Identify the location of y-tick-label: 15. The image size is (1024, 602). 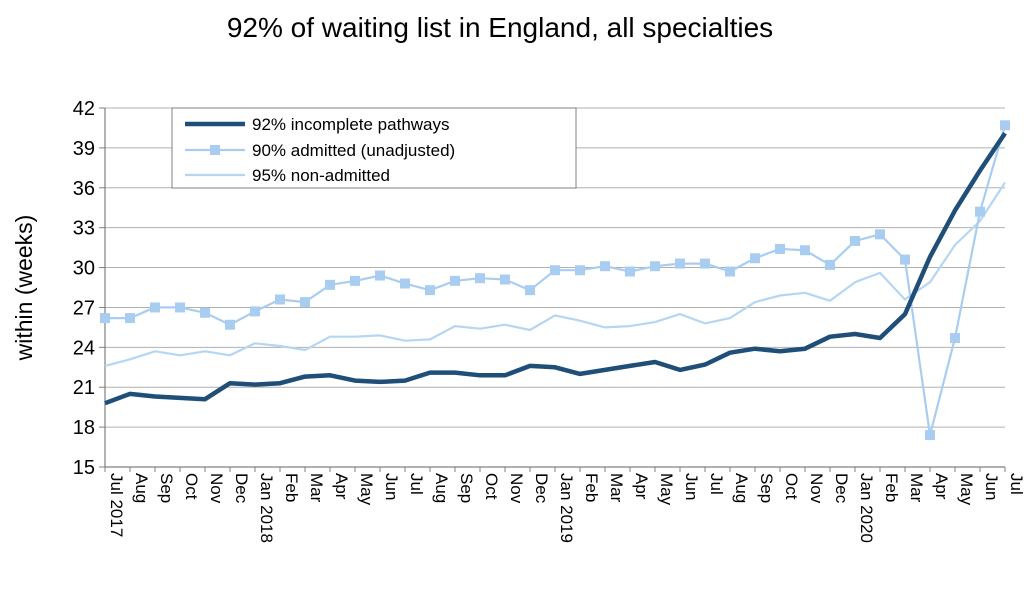
(84, 468).